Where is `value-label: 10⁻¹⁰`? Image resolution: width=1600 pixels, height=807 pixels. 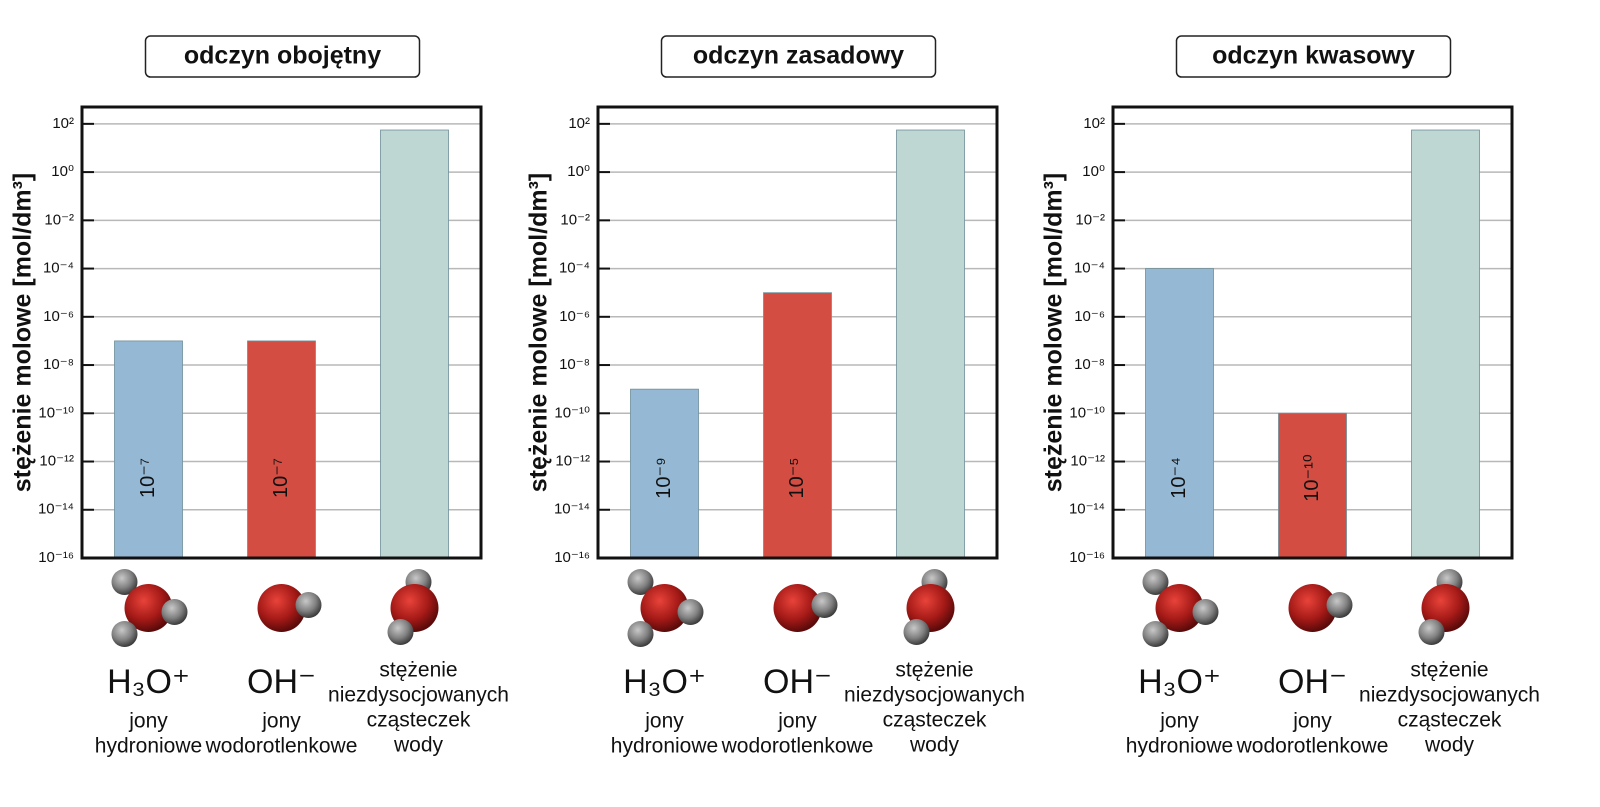 value-label: 10⁻¹⁰ is located at coordinates (1312, 477).